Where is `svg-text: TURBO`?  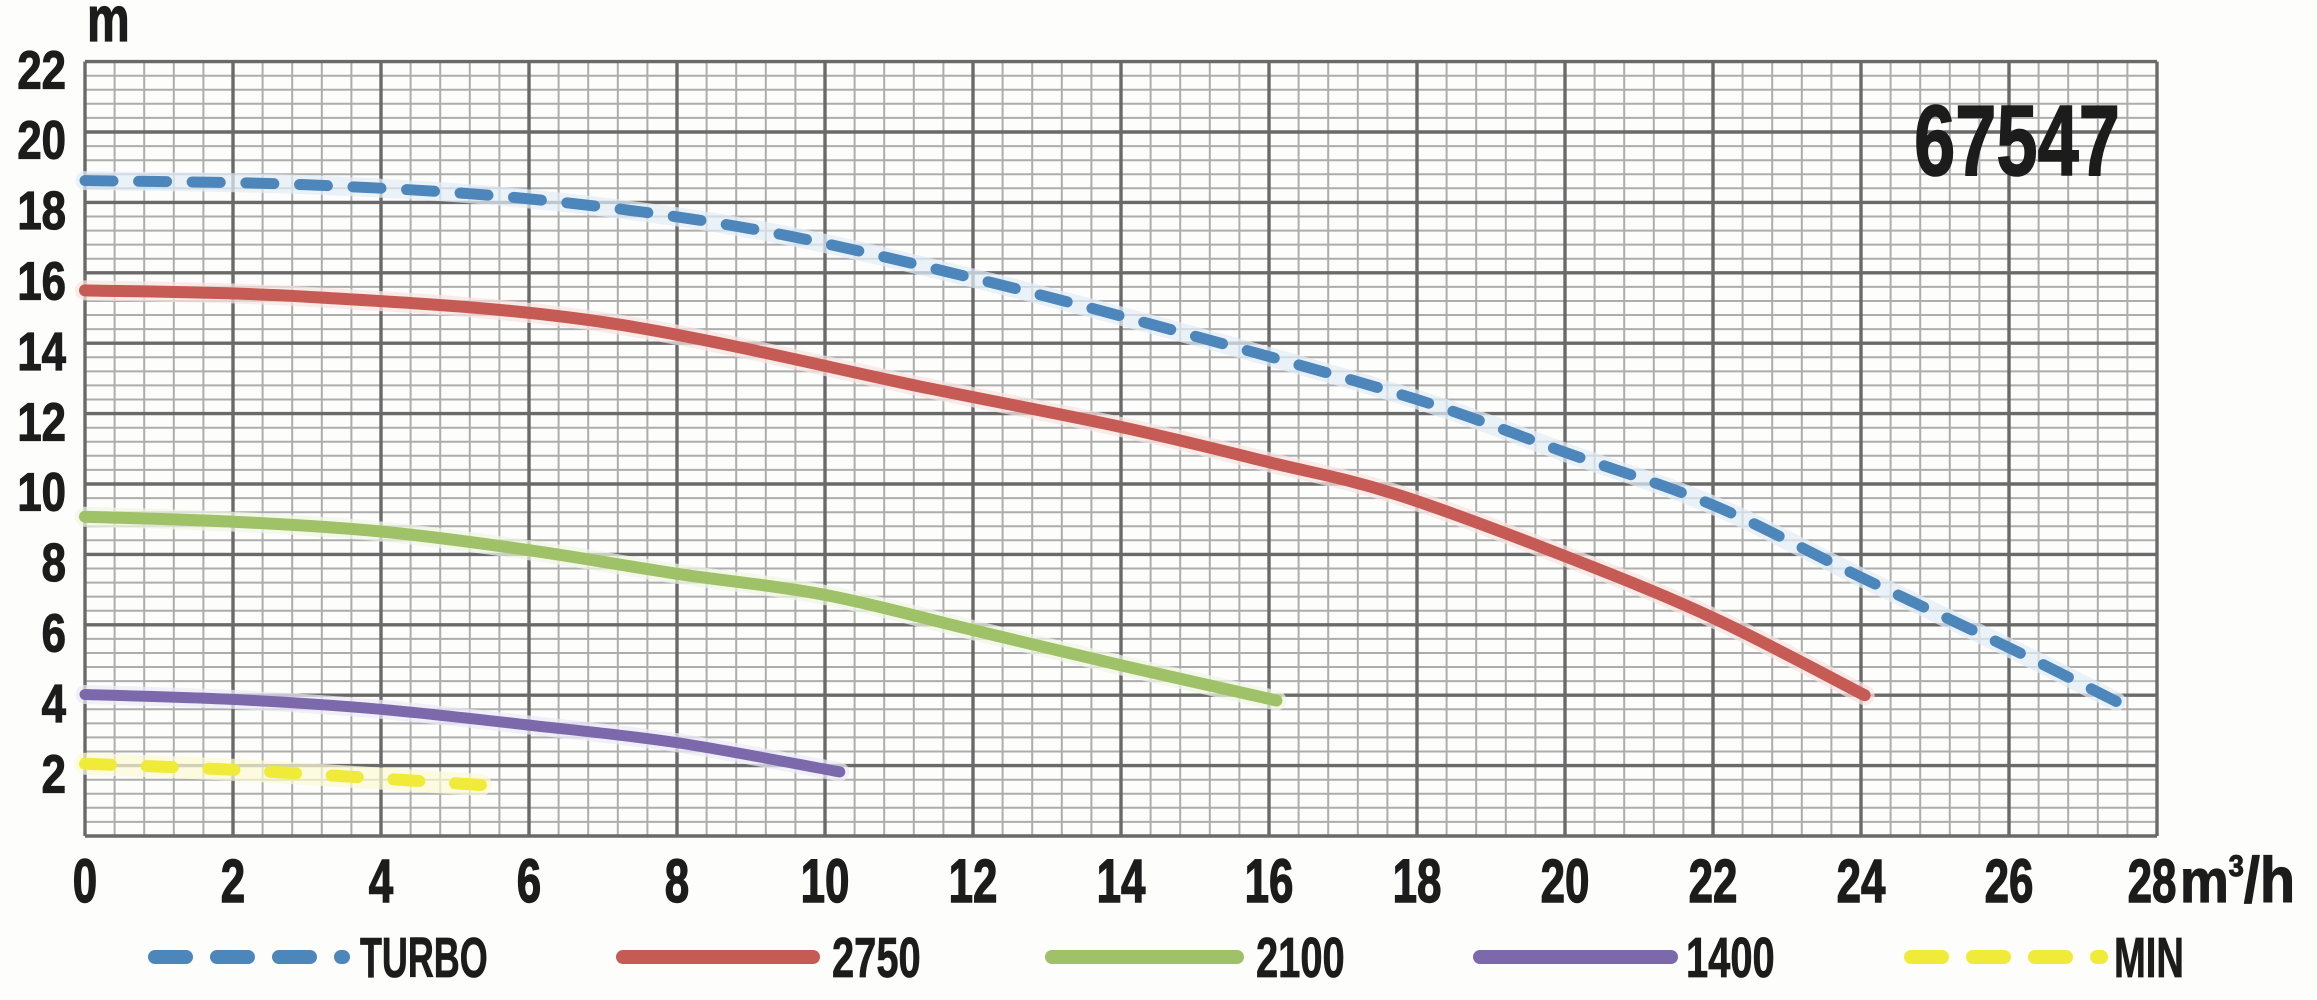 svg-text: TURBO is located at coordinates (424, 958).